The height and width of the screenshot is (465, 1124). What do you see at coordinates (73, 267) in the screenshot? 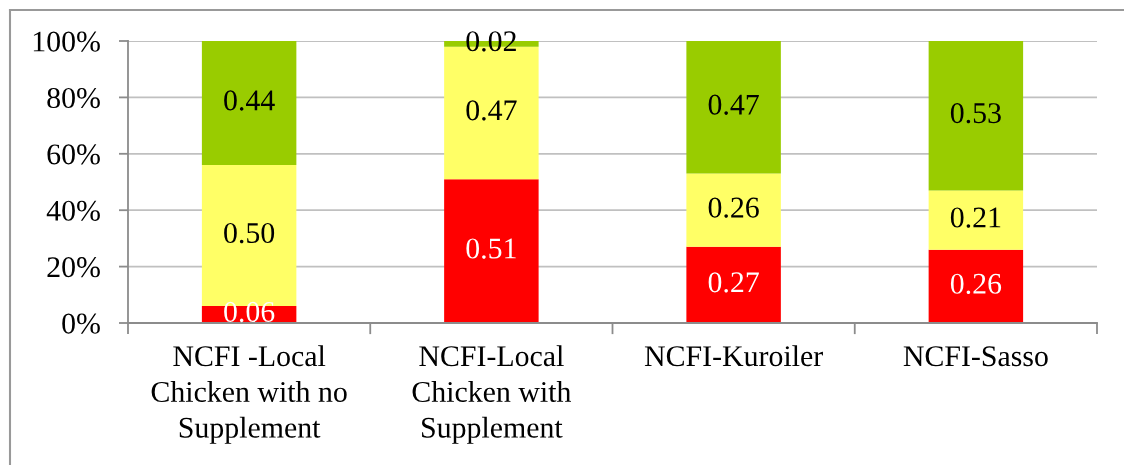
I see `y-tick-label: 20%` at bounding box center [73, 267].